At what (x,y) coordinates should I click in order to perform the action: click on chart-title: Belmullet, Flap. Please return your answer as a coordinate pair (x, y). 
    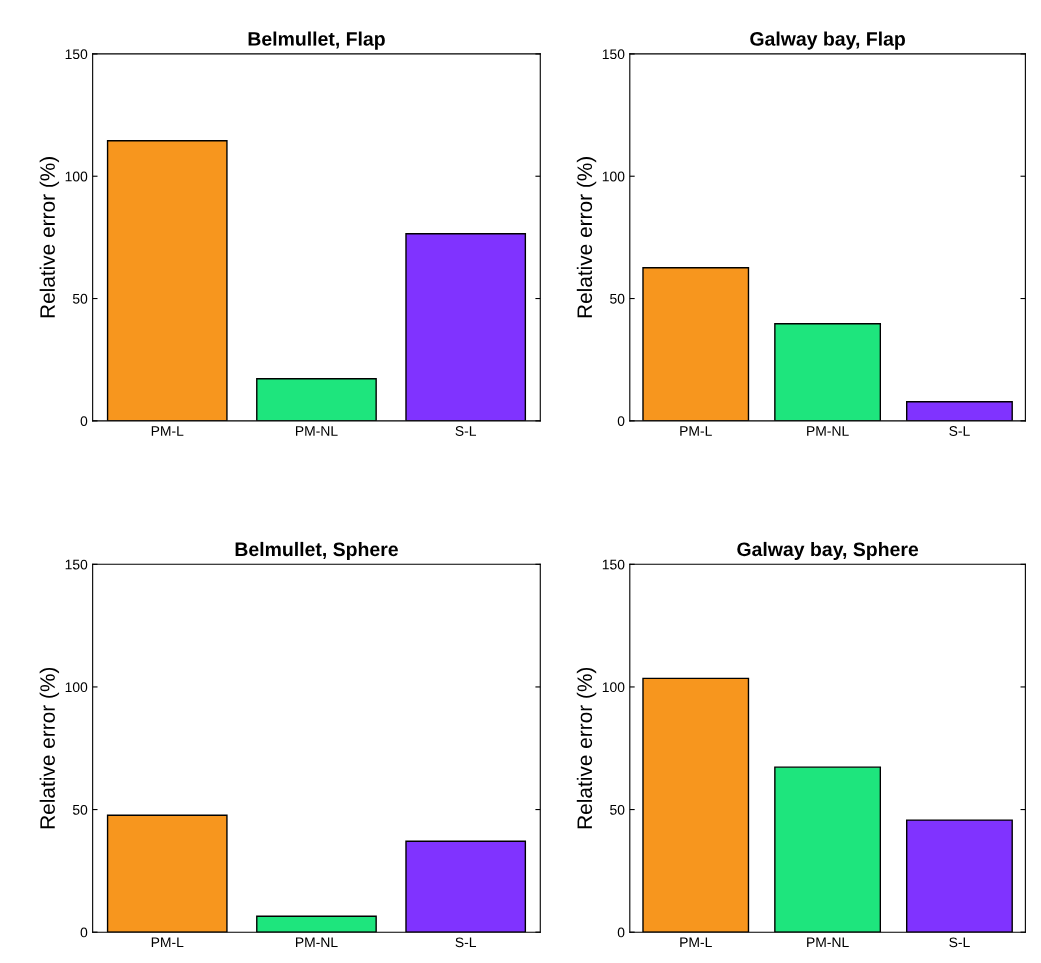
    Looking at the image, I should click on (316, 40).